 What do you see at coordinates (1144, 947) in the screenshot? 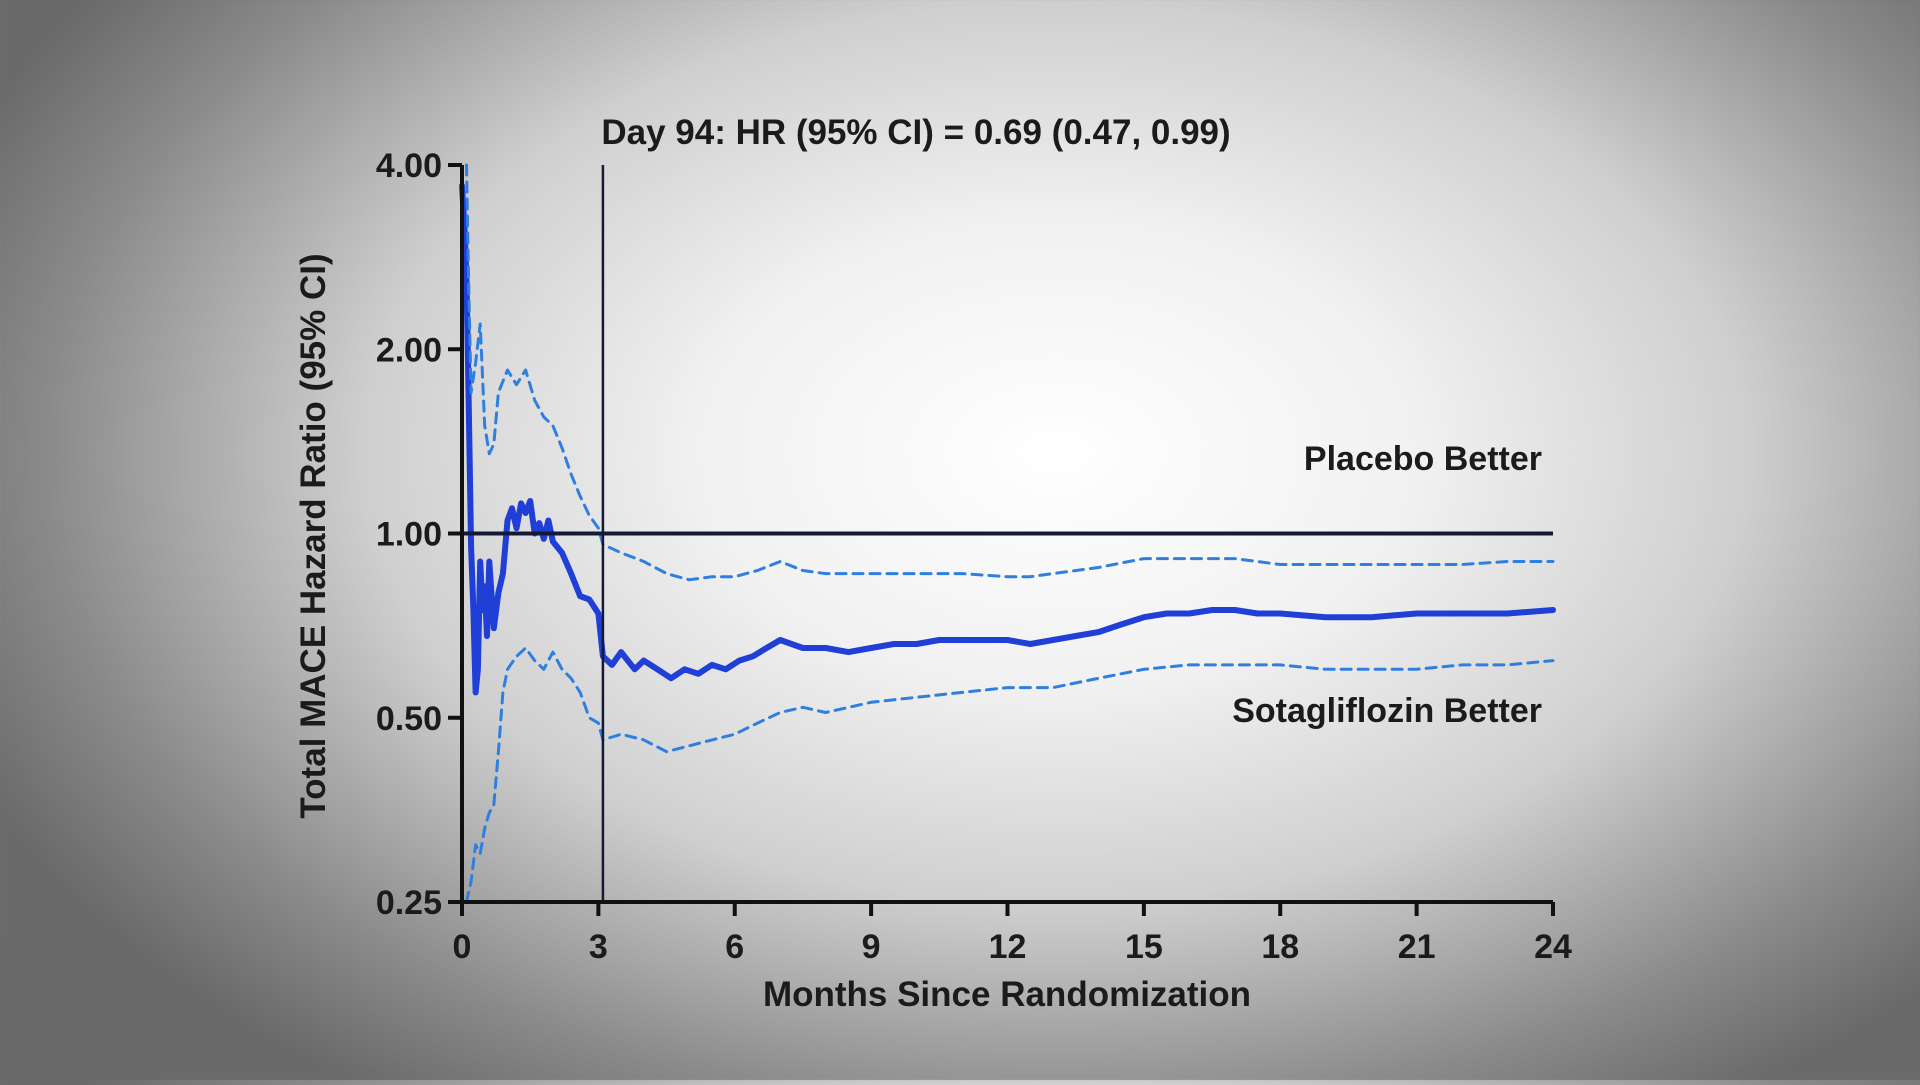
I see `x-tick-label: 15` at bounding box center [1144, 947].